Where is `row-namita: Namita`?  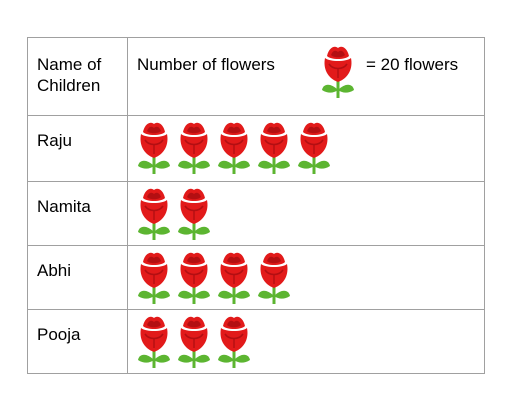 row-namita: Namita is located at coordinates (256, 213).